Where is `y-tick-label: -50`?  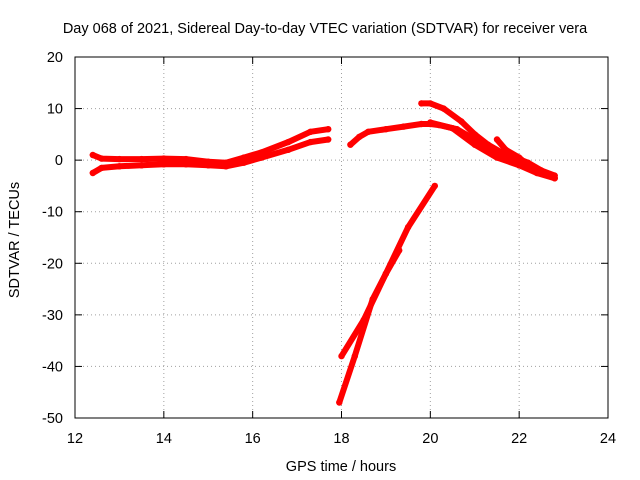 y-tick-label: -50 is located at coordinates (52, 419).